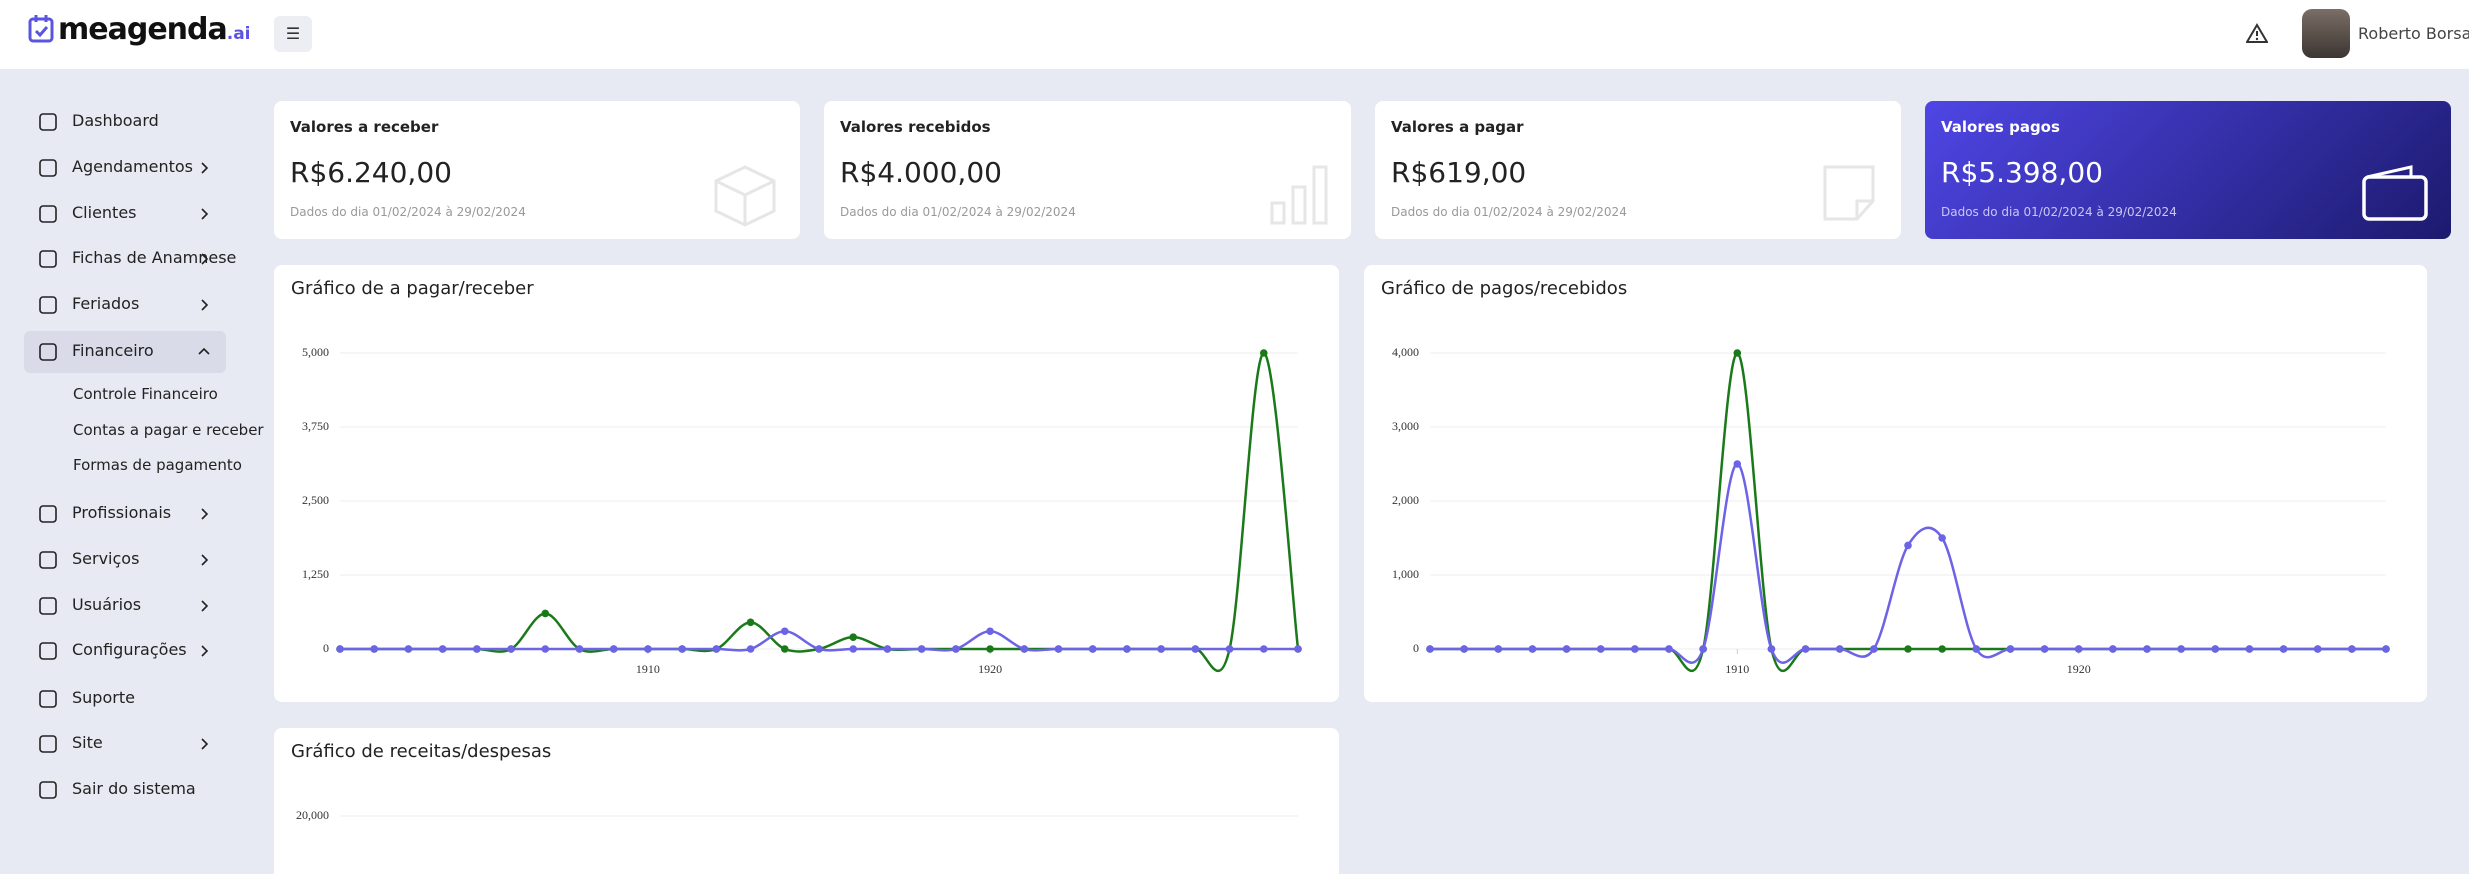 This screenshot has height=874, width=2469. I want to click on series-line, so click(1908, 512).